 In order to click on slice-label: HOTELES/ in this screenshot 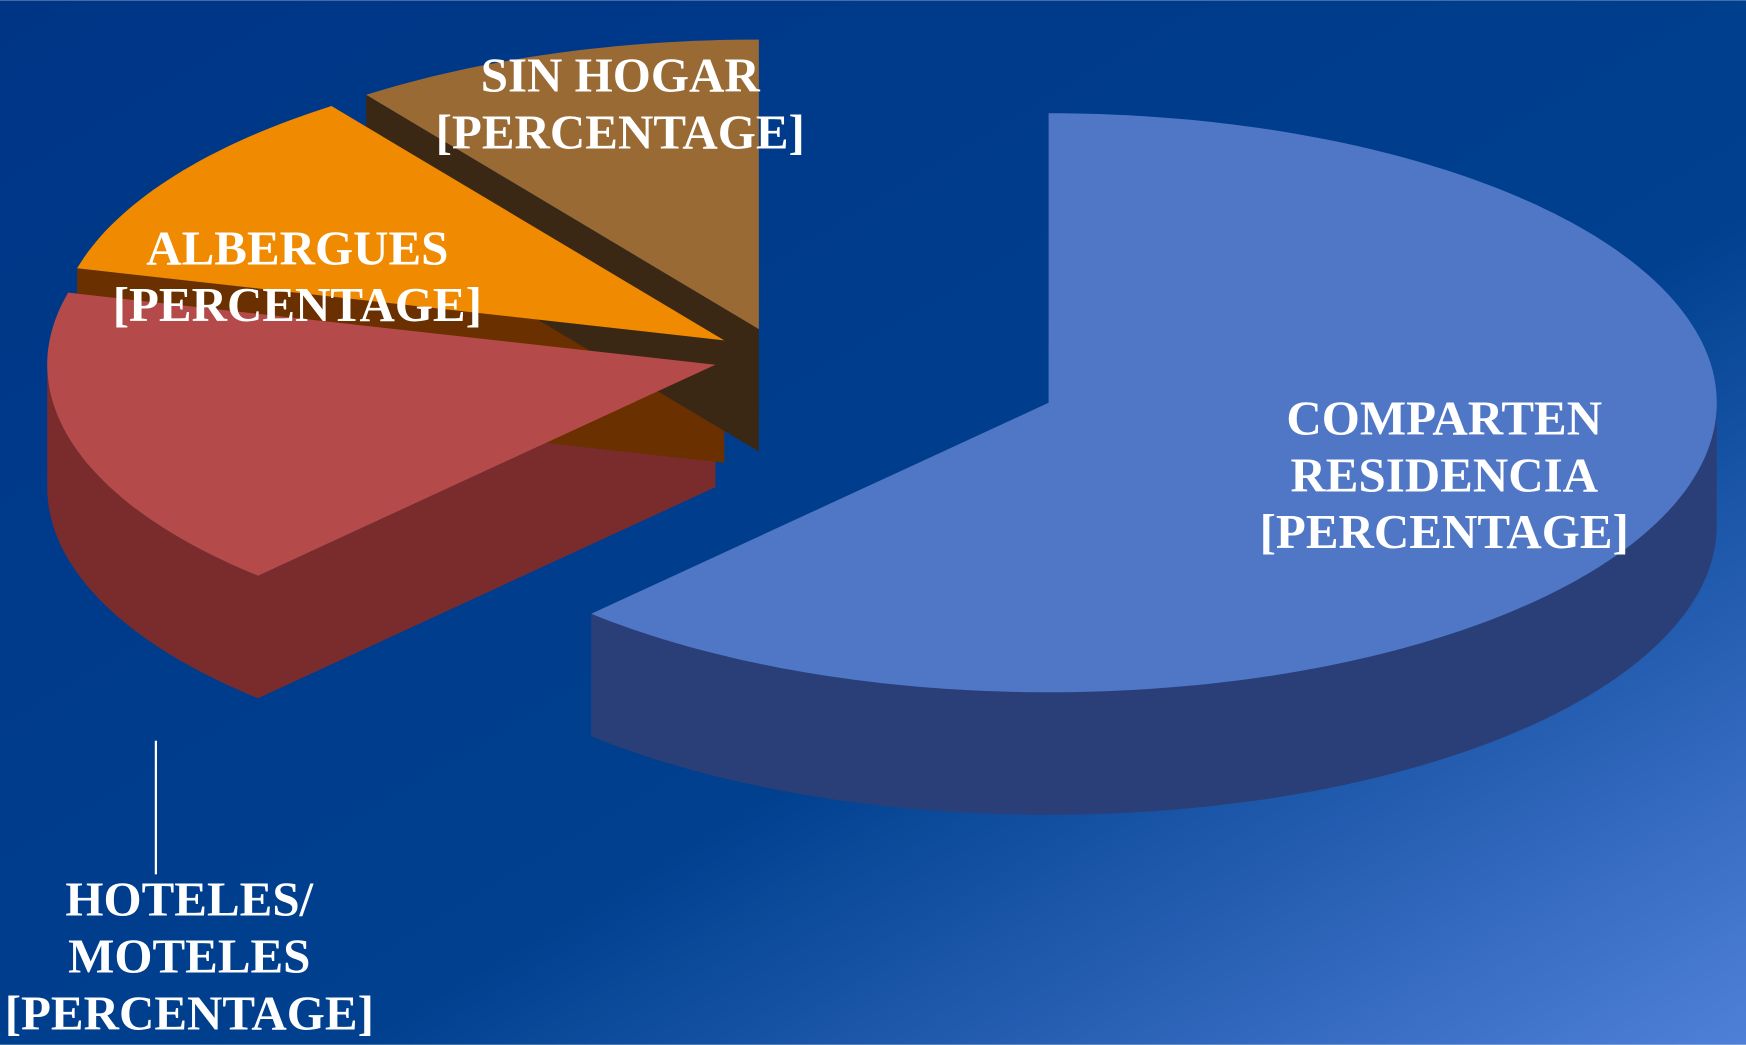, I will do `click(189, 899)`.